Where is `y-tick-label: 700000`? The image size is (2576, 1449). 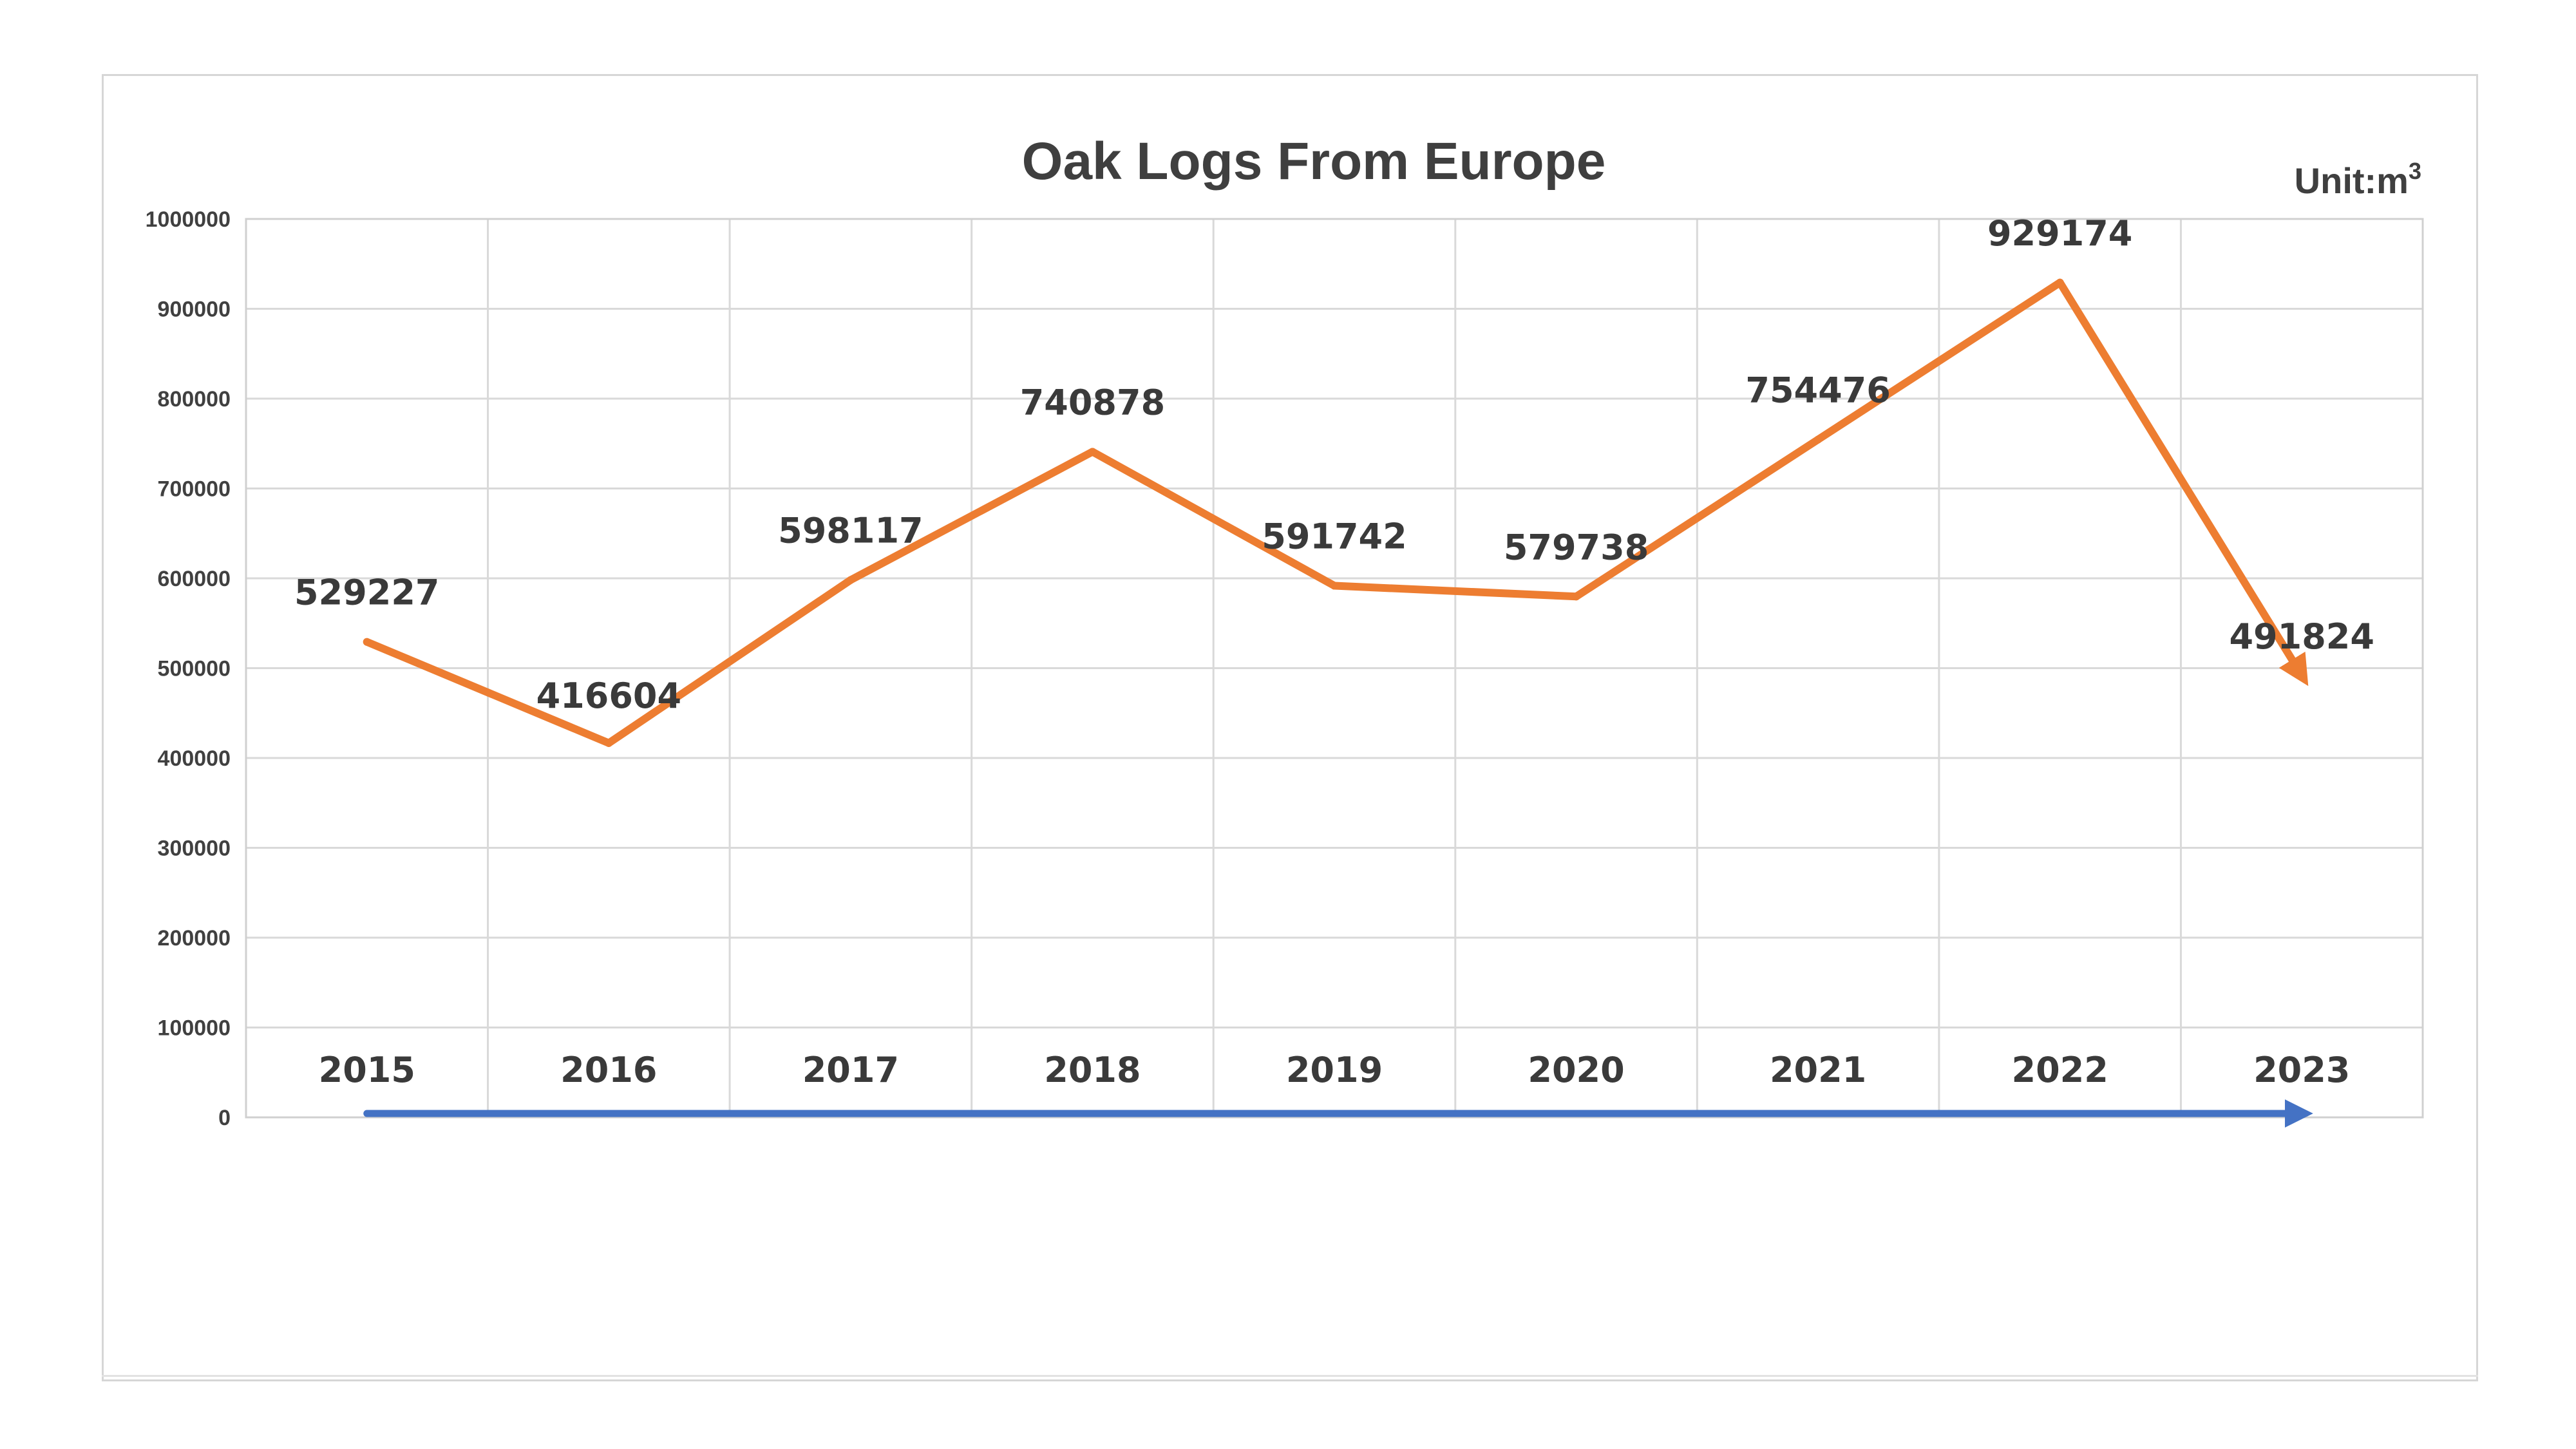
y-tick-label: 700000 is located at coordinates (194, 490).